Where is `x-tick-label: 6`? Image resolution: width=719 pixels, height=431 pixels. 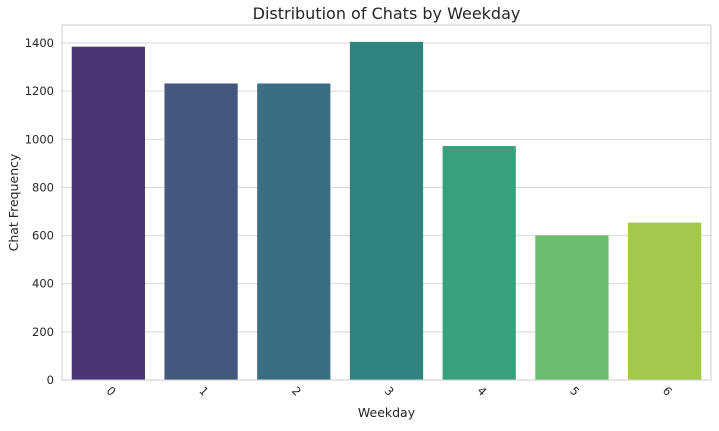 x-tick-label: 6 is located at coordinates (667, 391).